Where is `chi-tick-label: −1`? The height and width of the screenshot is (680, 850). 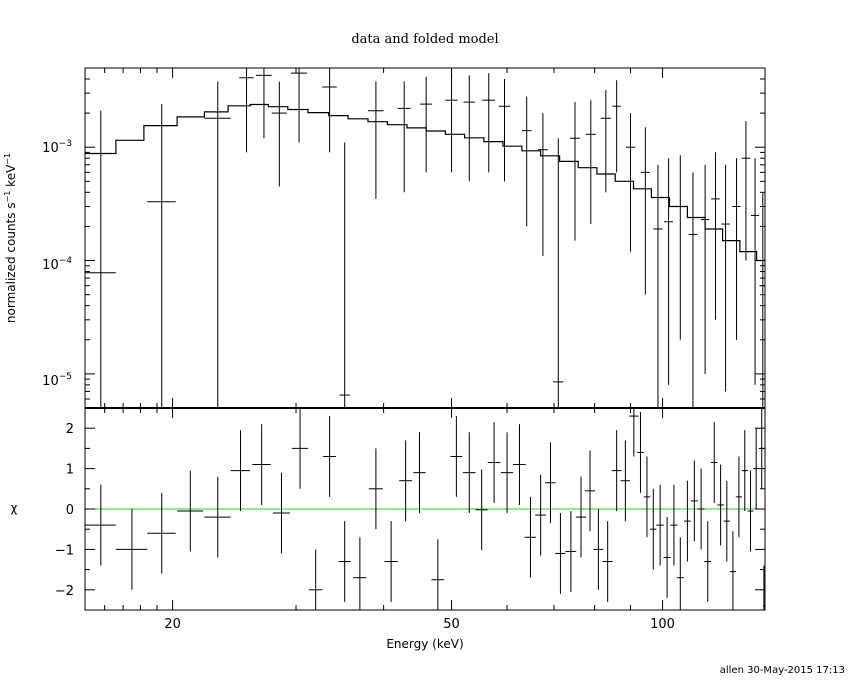
chi-tick-label: −1 is located at coordinates (64, 550).